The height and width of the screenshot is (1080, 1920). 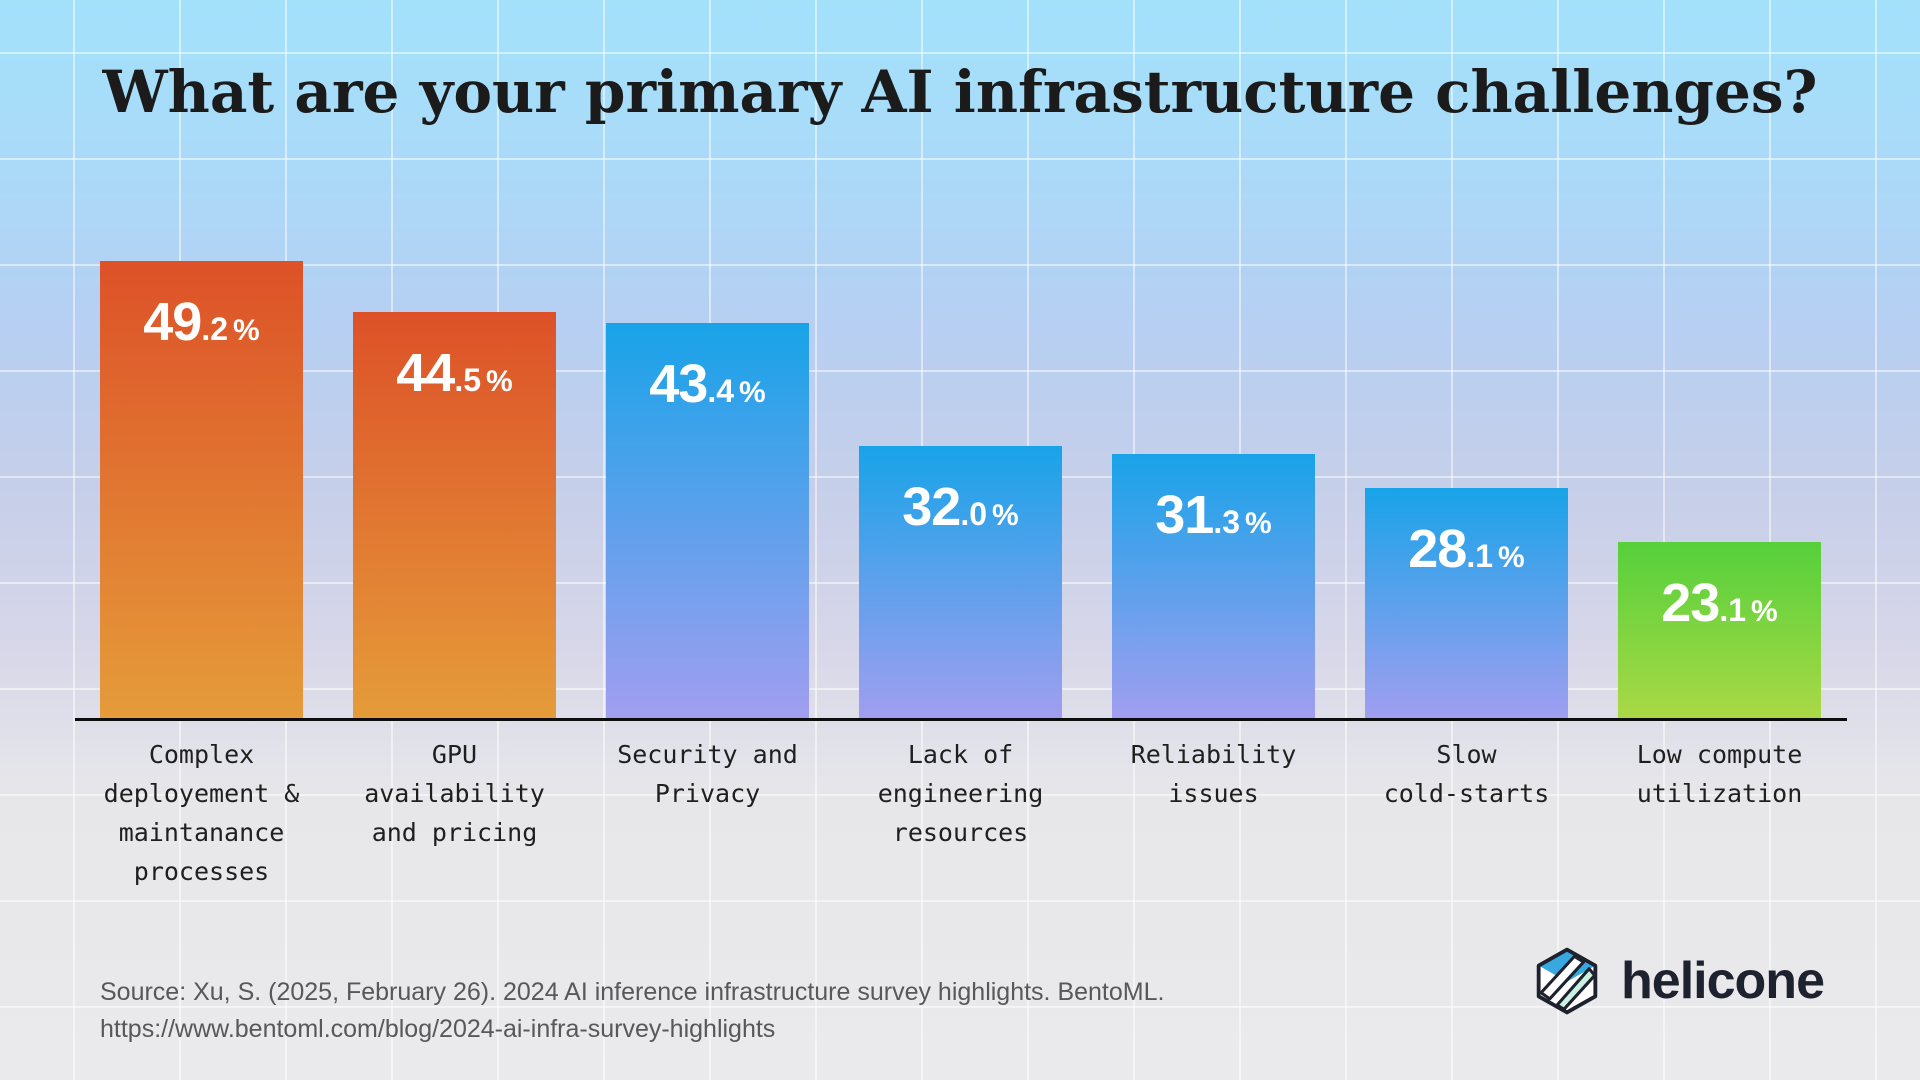 What do you see at coordinates (468, 380) in the screenshot?
I see `value-decimal: .5` at bounding box center [468, 380].